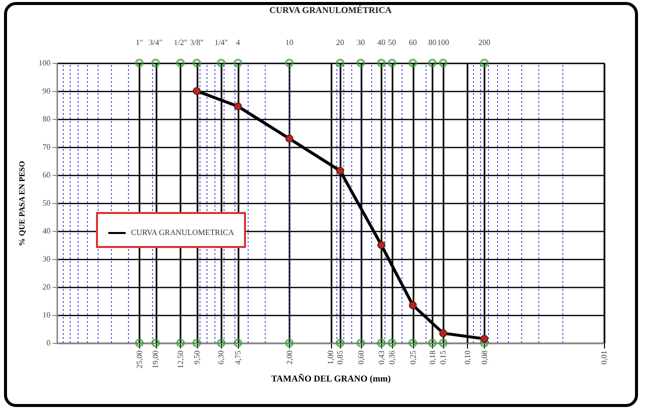  I want to click on x-tick-label: 25,00, so click(139, 359).